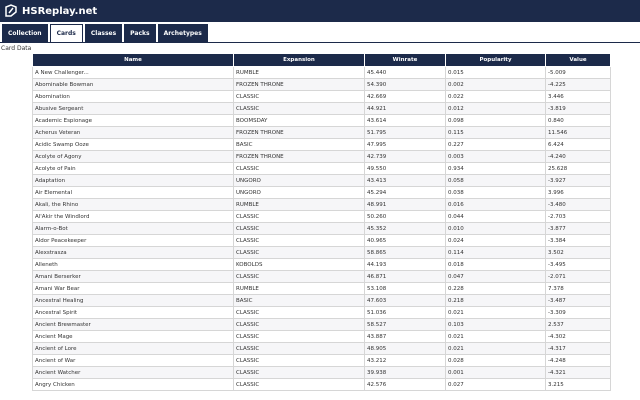 Image resolution: width=640 pixels, height=400 pixels. What do you see at coordinates (578, 72) in the screenshot?
I see `table-cell: -5.009` at bounding box center [578, 72].